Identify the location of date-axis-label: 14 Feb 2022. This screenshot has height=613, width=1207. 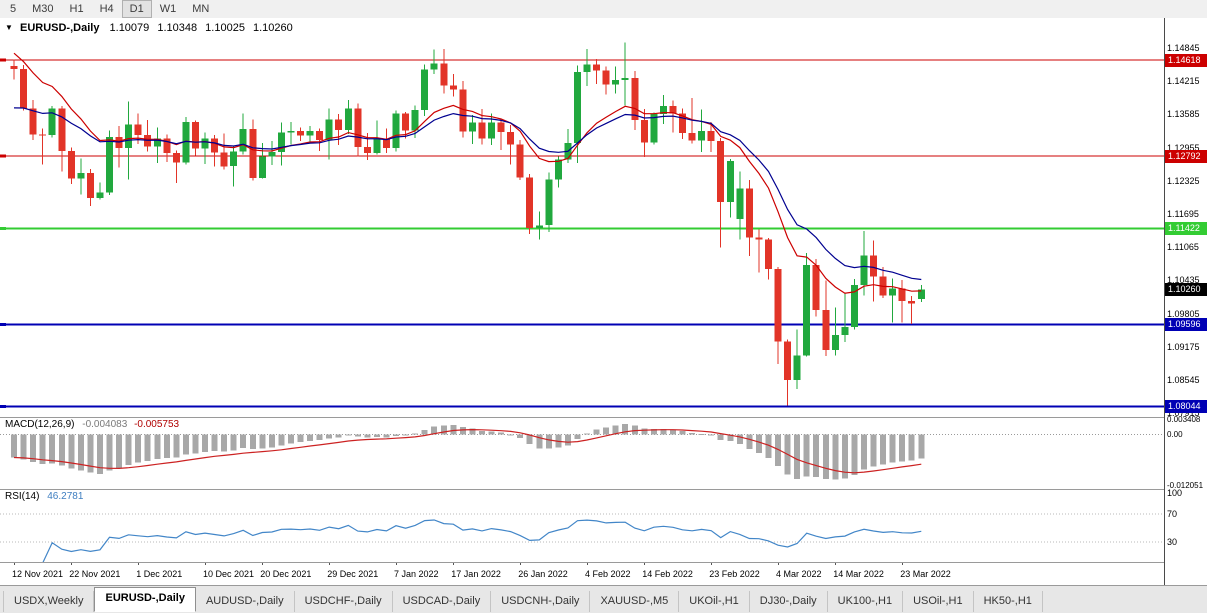
(667, 574).